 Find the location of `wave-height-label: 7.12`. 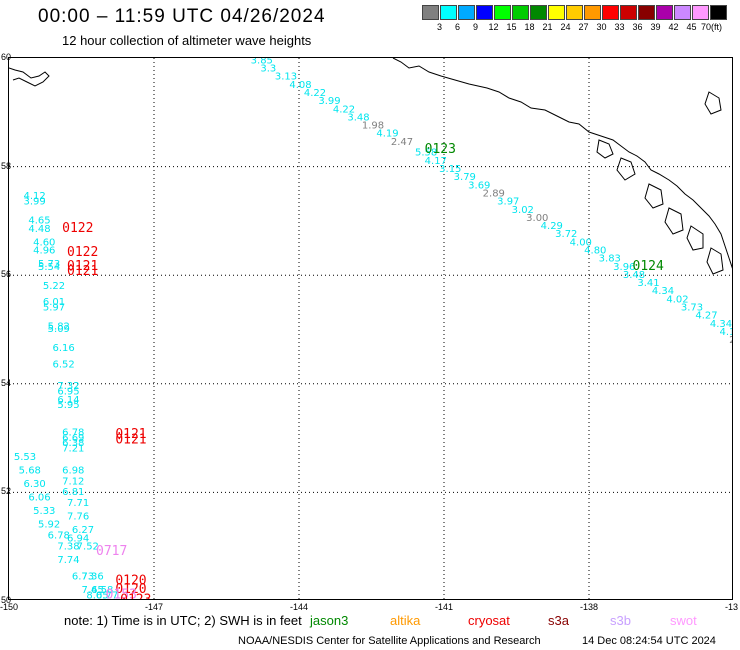

wave-height-label: 7.12 is located at coordinates (73, 481).